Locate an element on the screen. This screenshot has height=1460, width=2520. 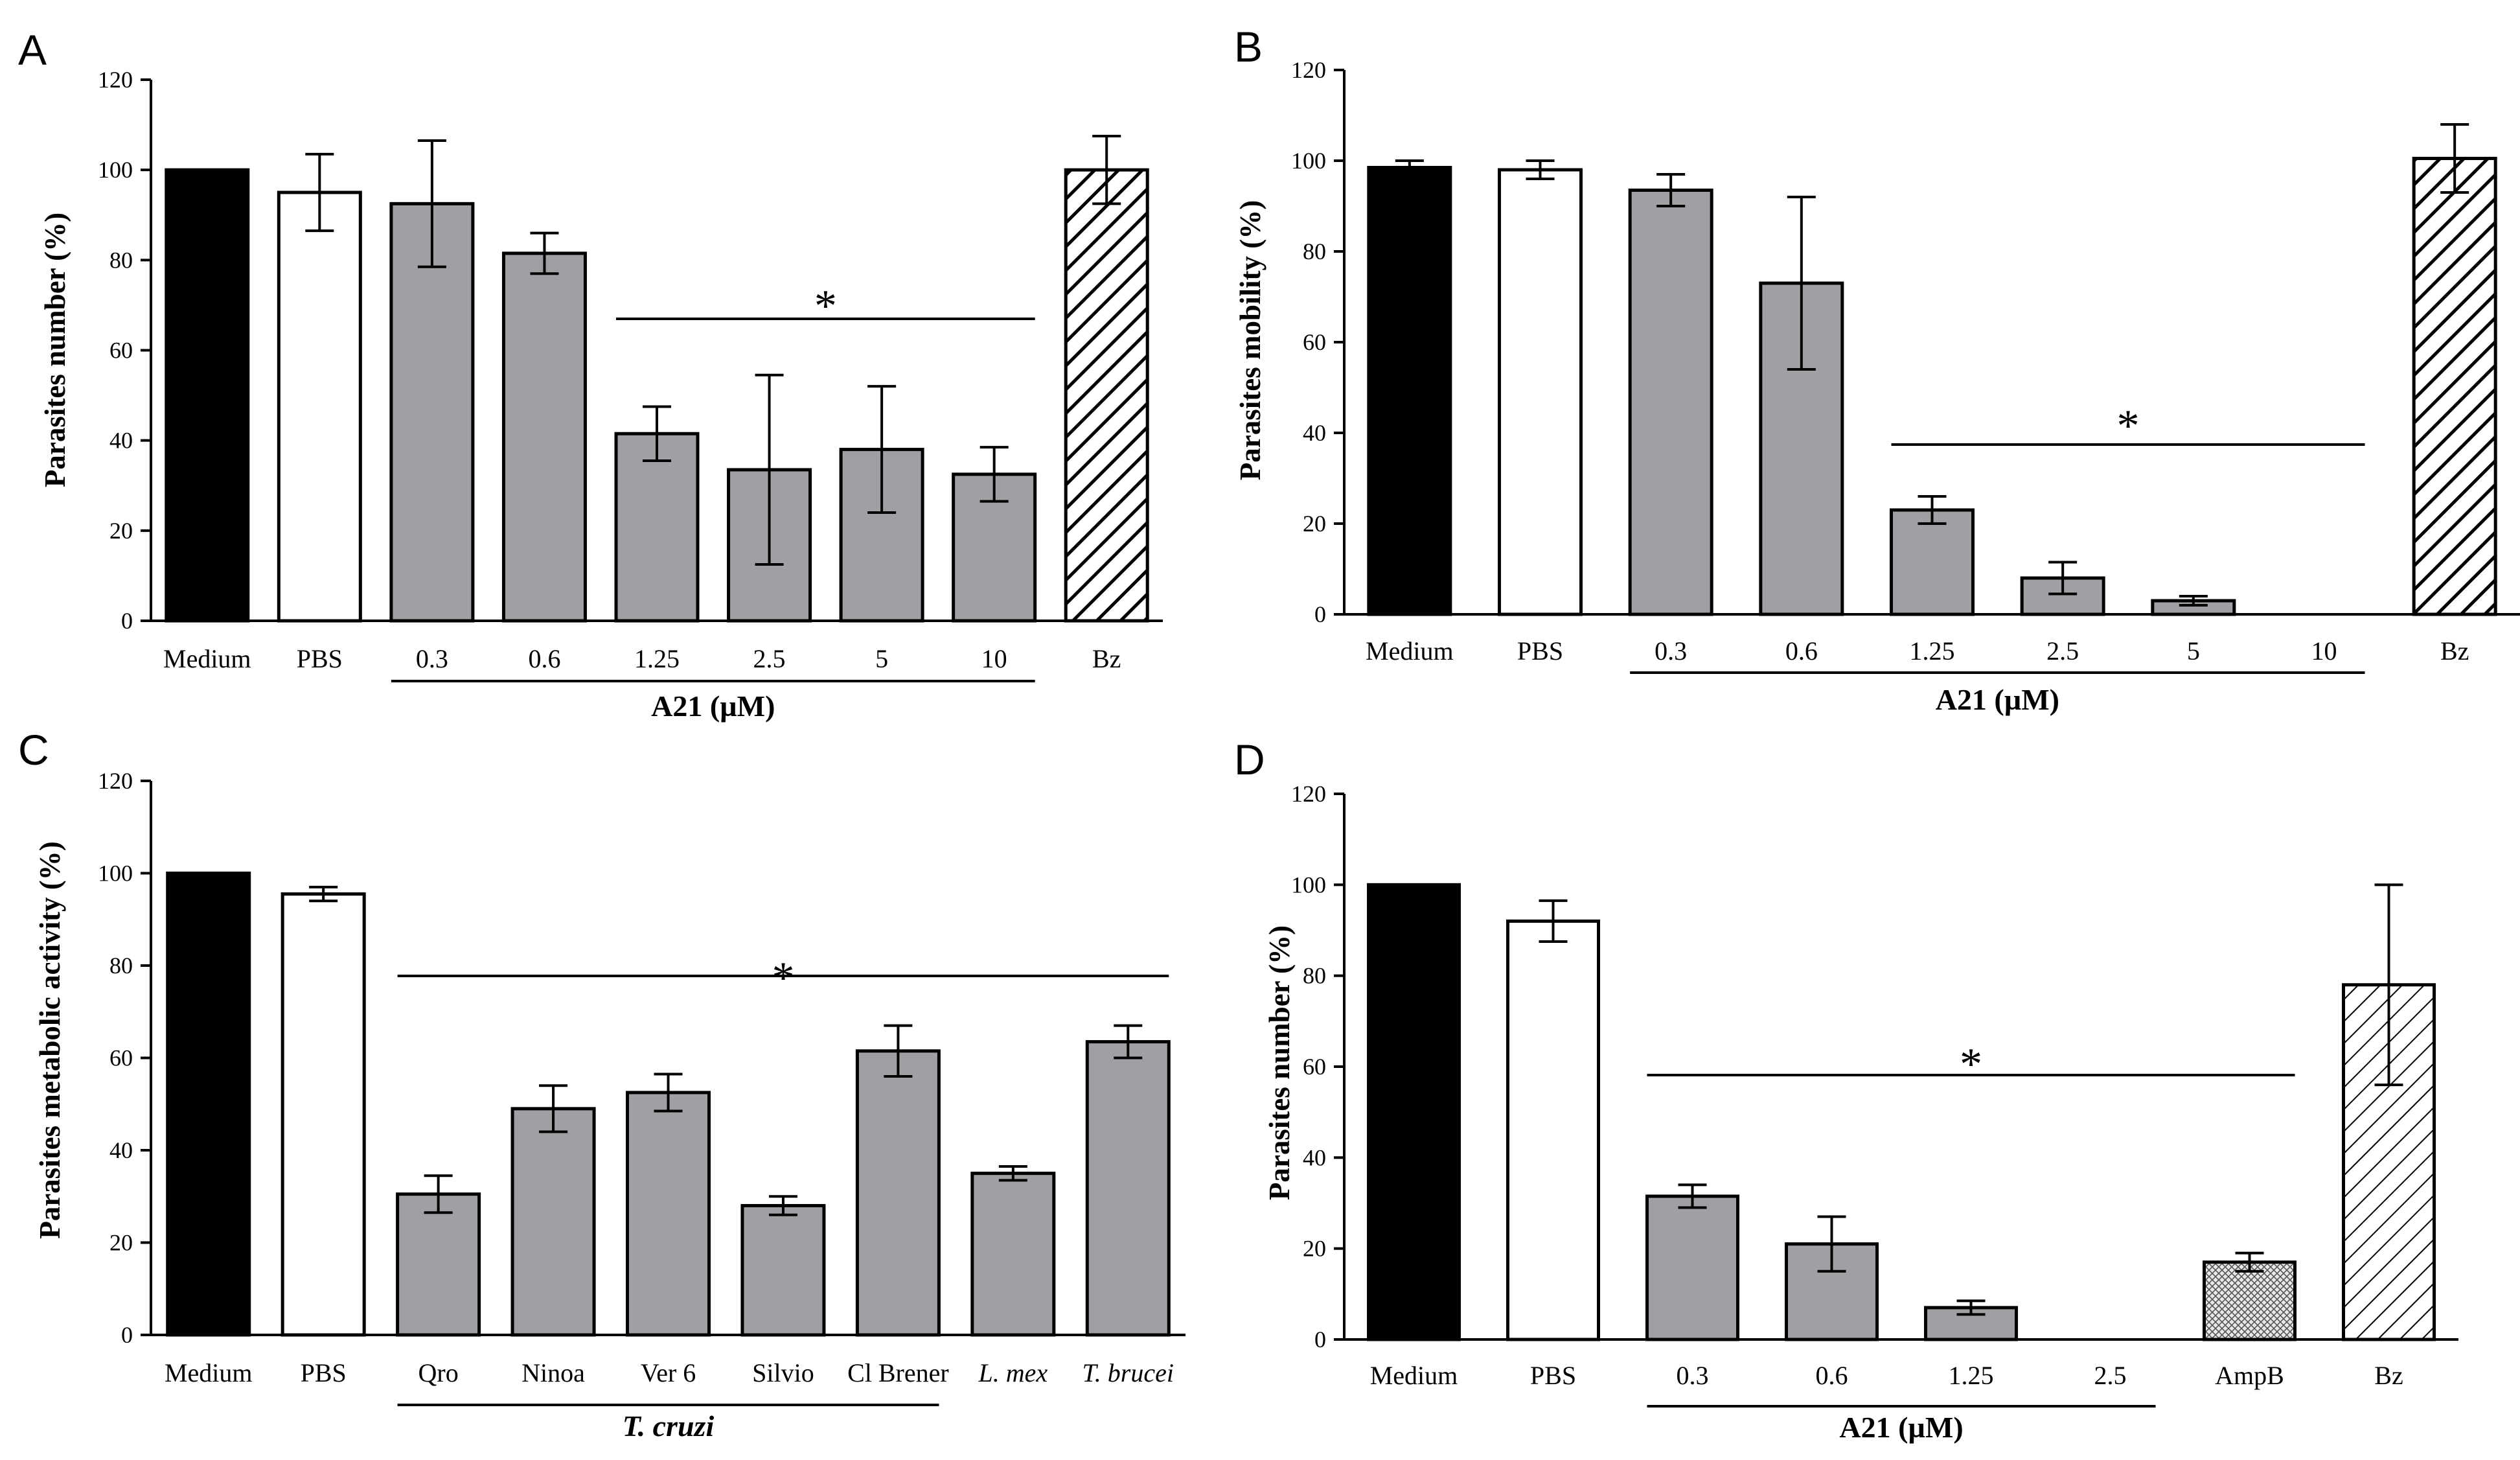
category-label: L. mex is located at coordinates (1013, 1372).